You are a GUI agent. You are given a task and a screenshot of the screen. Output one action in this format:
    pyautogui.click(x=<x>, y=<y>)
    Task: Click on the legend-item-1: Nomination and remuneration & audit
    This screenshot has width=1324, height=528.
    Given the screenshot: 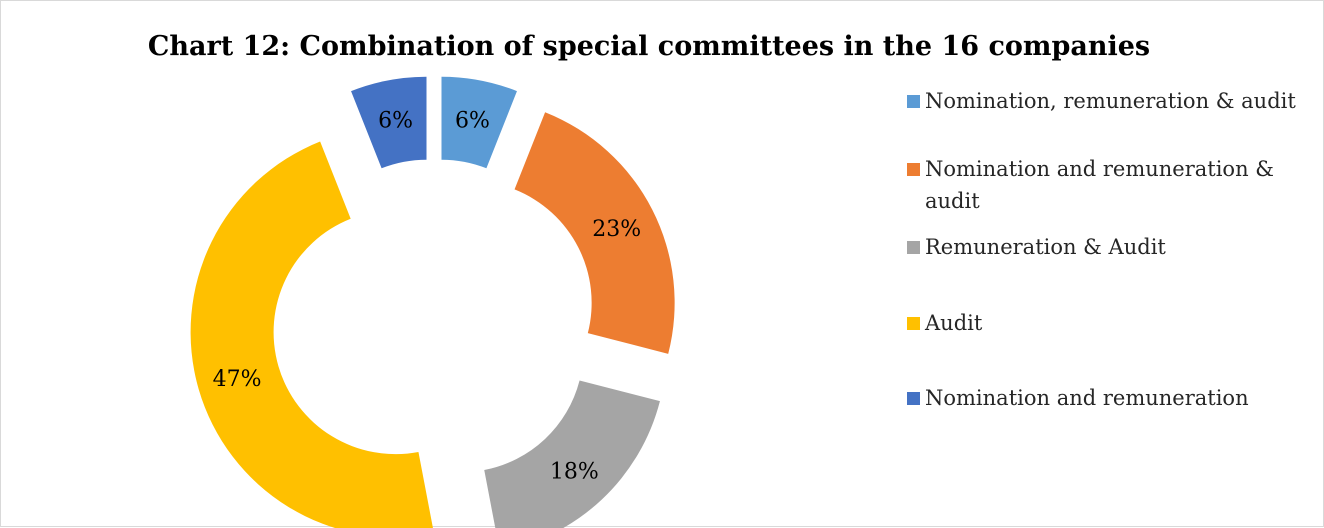 What is the action you would take?
    pyautogui.click(x=1112, y=185)
    